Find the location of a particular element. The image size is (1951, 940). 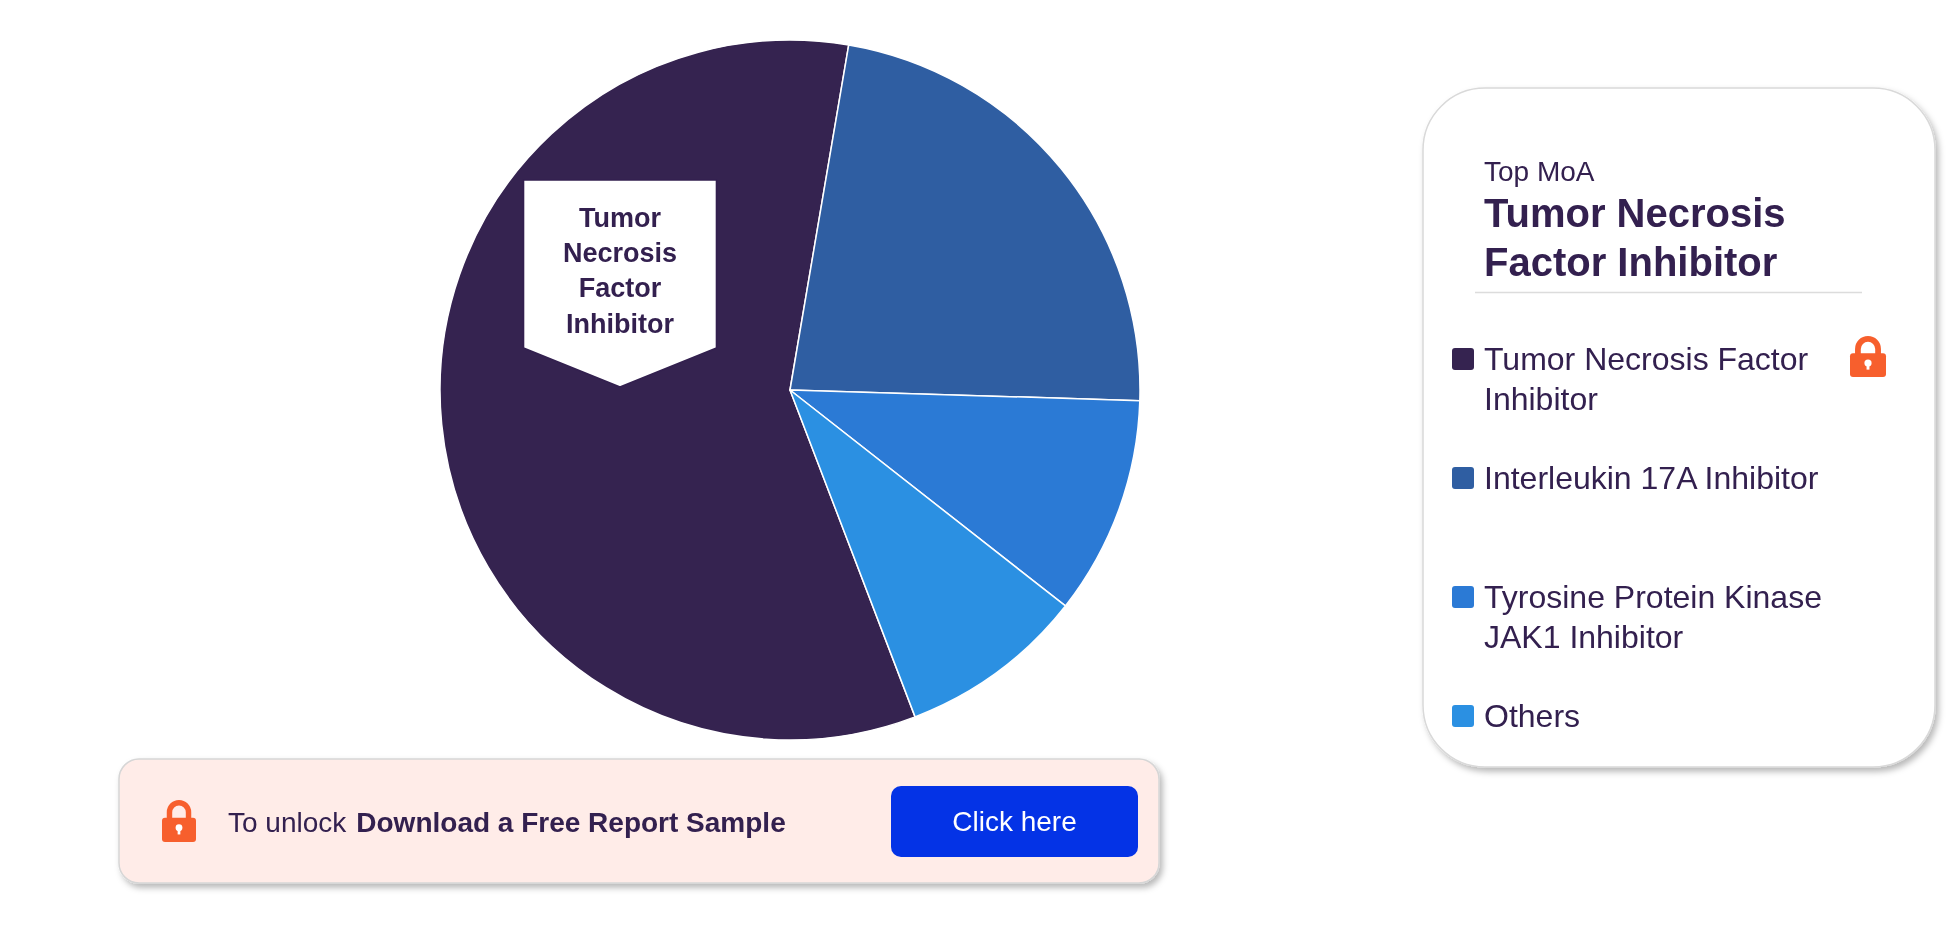

text: To unlock is located at coordinates (288, 822).